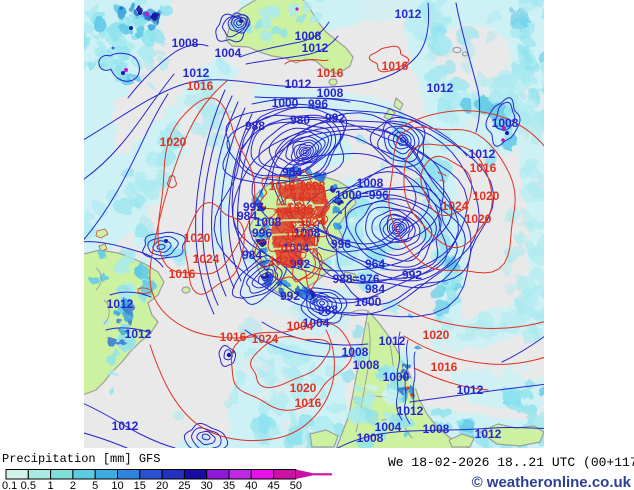 The height and width of the screenshot is (490, 634). I want to click on svg-text: 40, so click(251, 485).